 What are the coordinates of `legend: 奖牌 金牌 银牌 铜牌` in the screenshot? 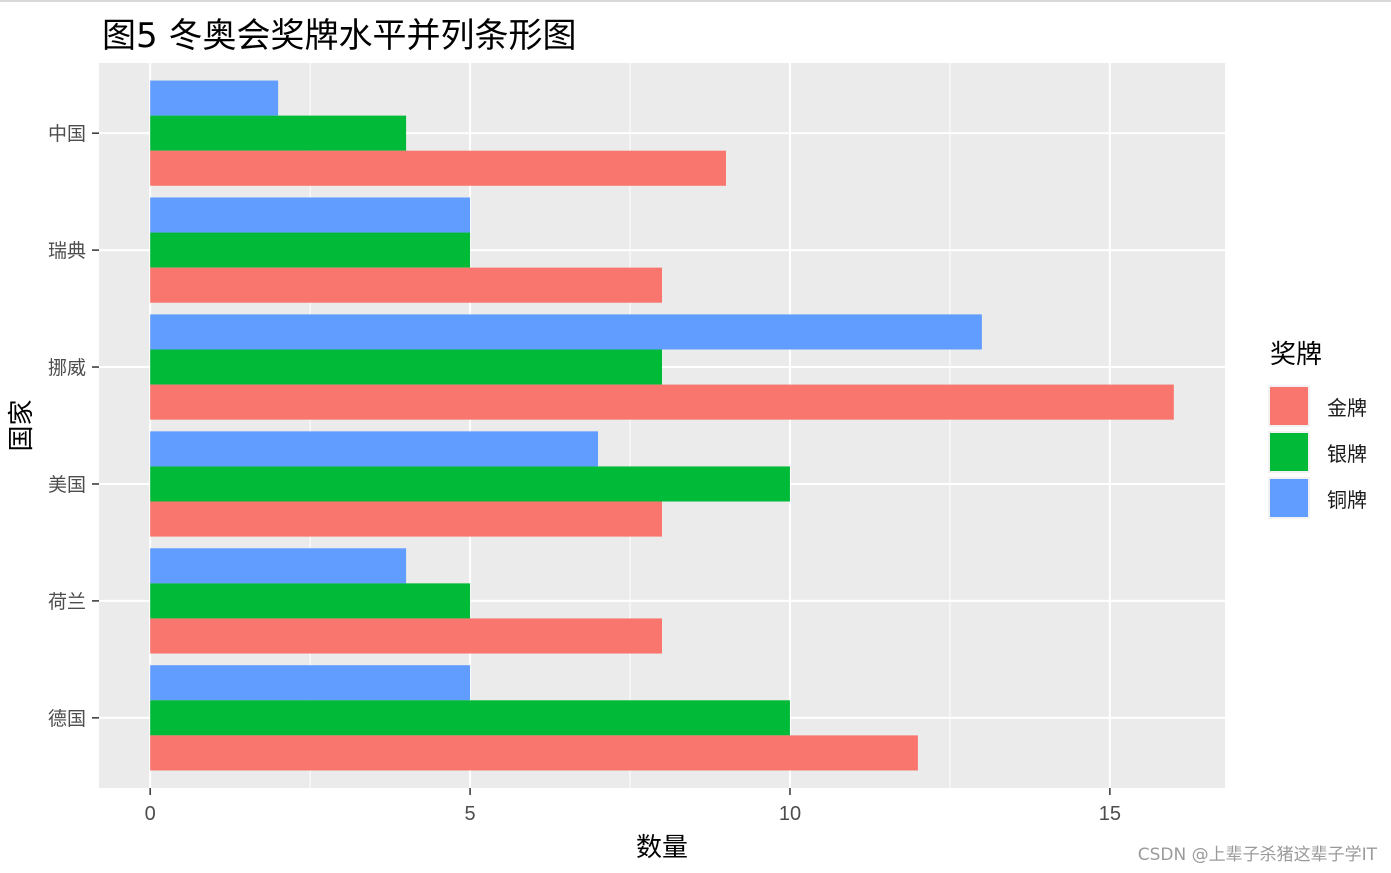 It's located at (1317, 427).